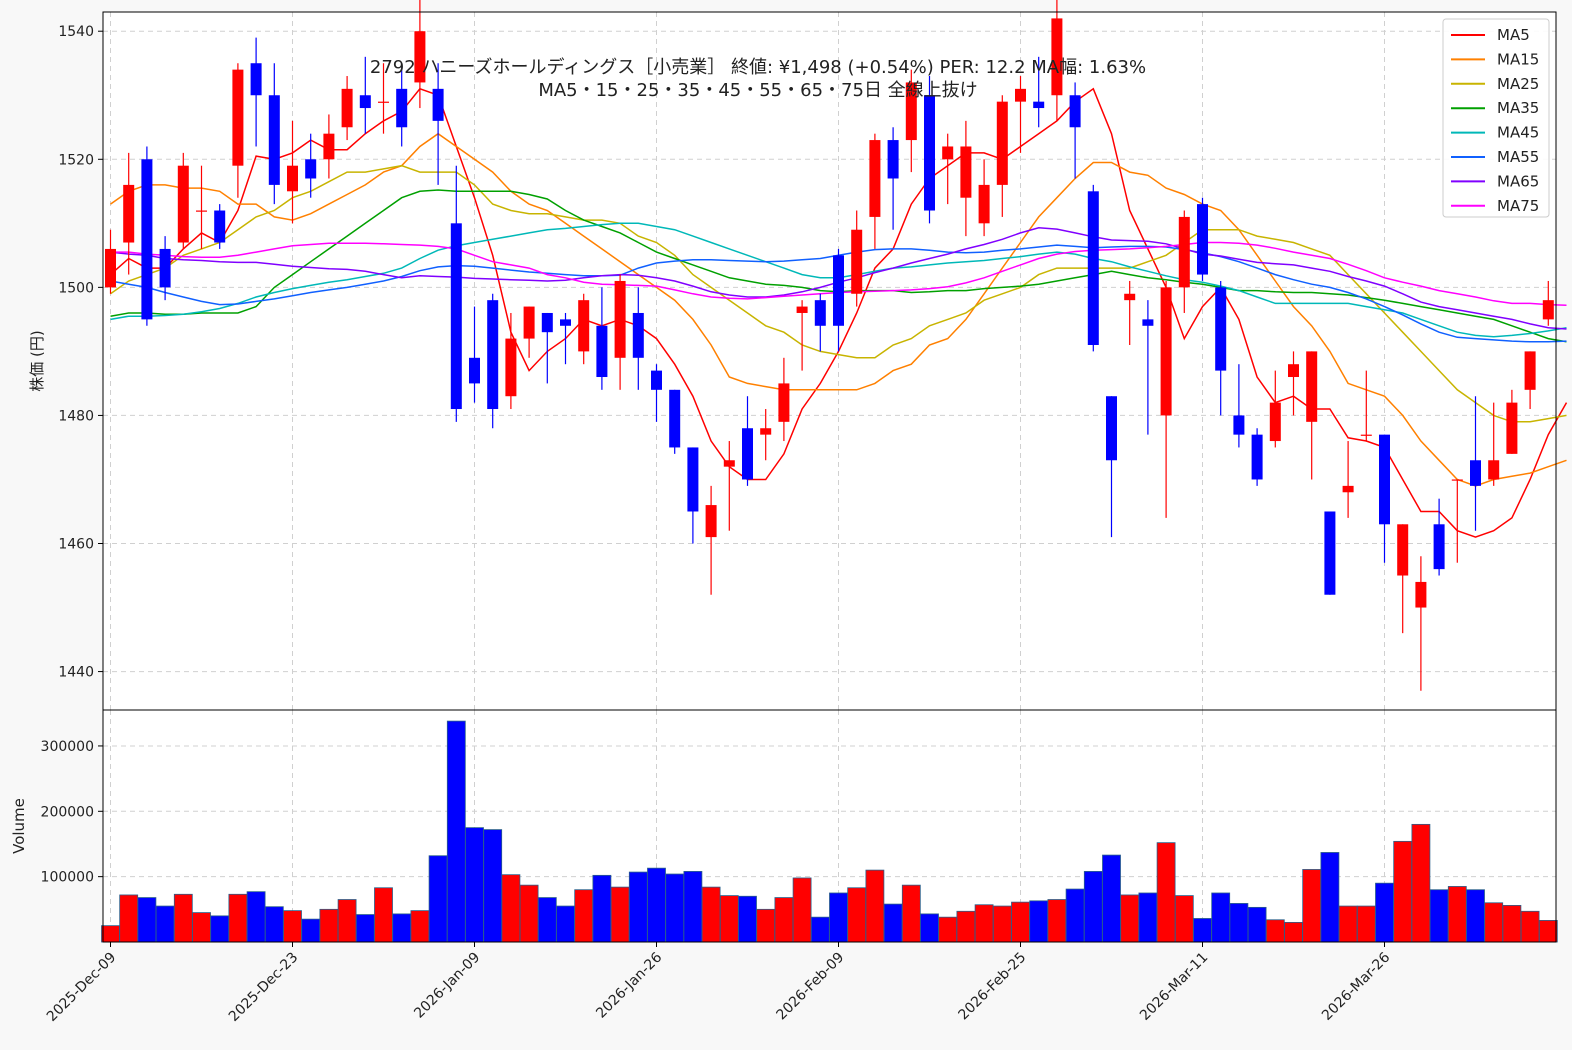 The width and height of the screenshot is (1572, 1050). I want to click on price-tick-label: 1500, so click(76, 288).